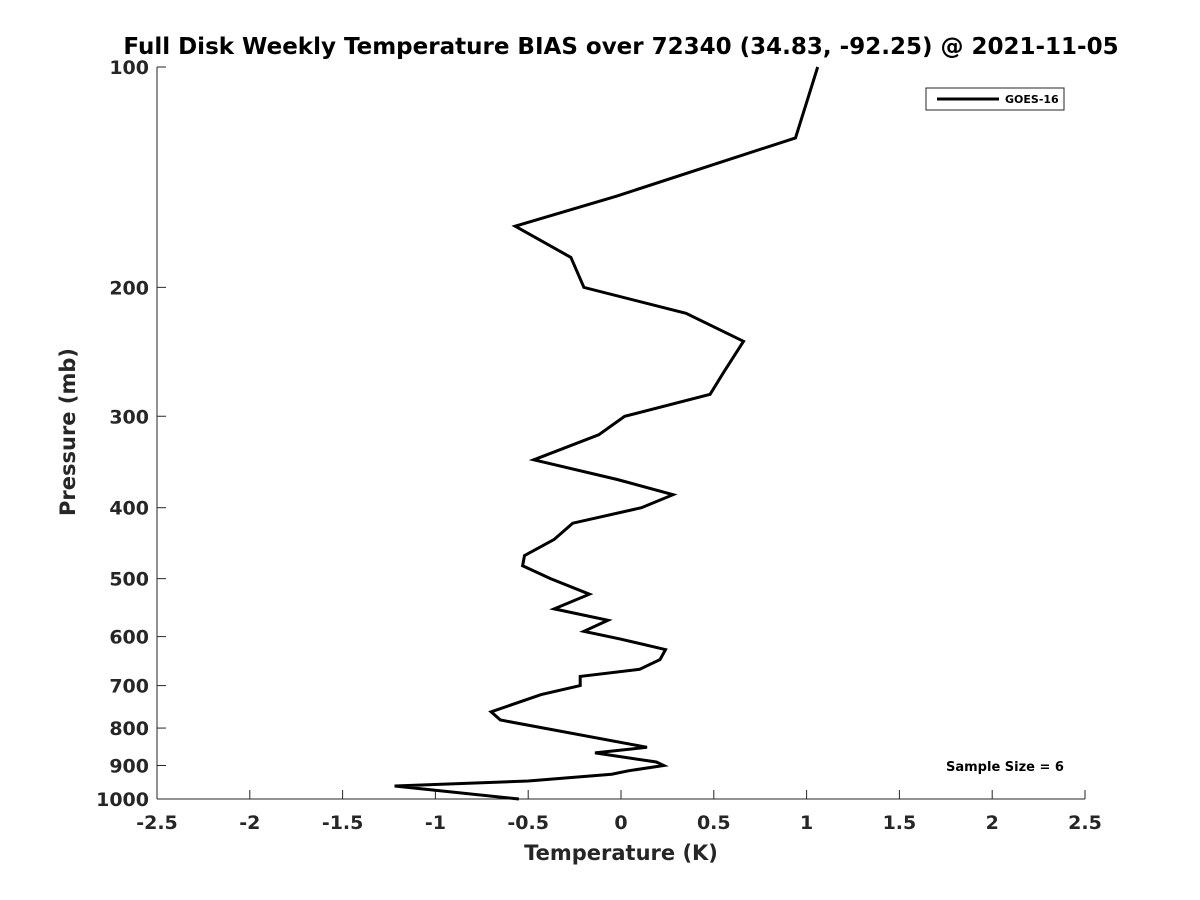 The image size is (1200, 900). I want to click on y-tick-label: 900, so click(129, 767).